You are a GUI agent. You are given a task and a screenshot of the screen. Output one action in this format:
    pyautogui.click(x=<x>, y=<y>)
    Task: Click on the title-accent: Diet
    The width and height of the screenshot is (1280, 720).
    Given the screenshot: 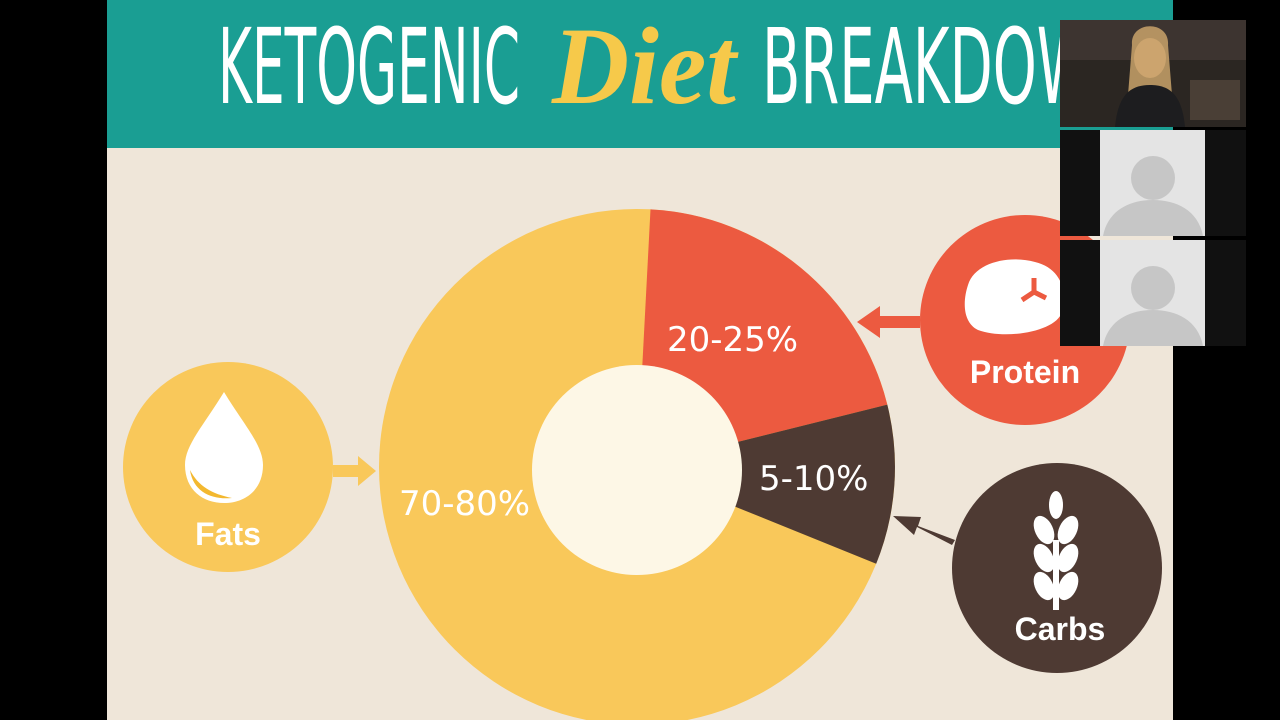 What is the action you would take?
    pyautogui.click(x=645, y=66)
    